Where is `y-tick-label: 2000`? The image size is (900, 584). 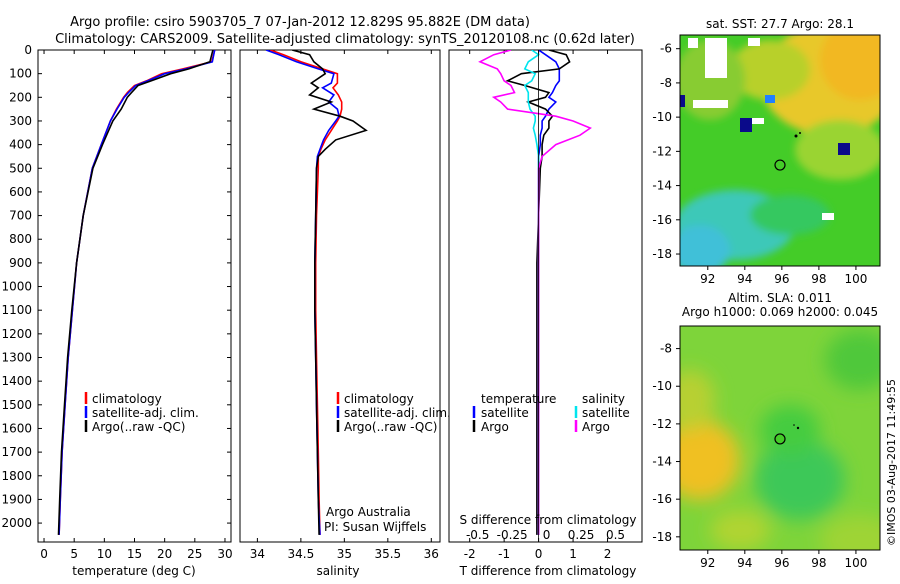 y-tick-label: 2000 is located at coordinates (16, 523).